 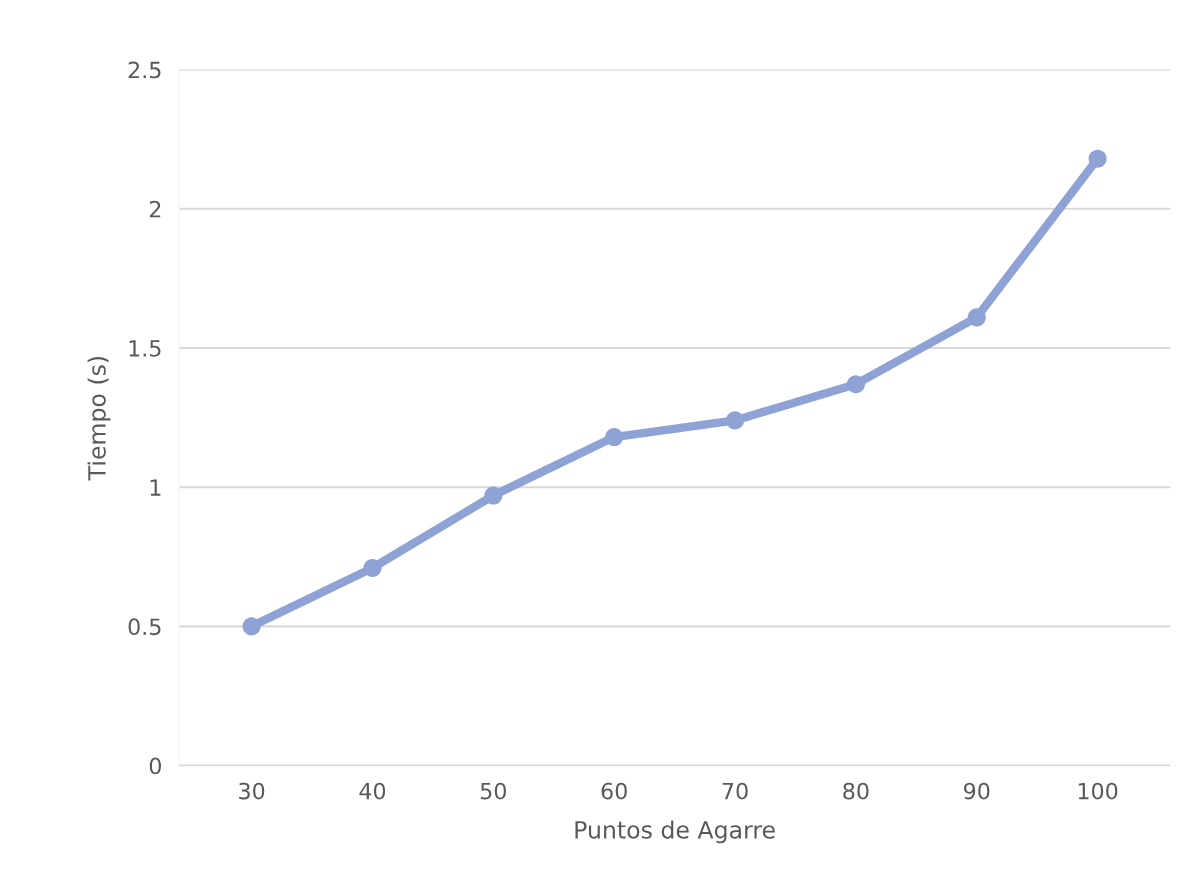 I want to click on x-tick-label: 80, so click(x=856, y=791).